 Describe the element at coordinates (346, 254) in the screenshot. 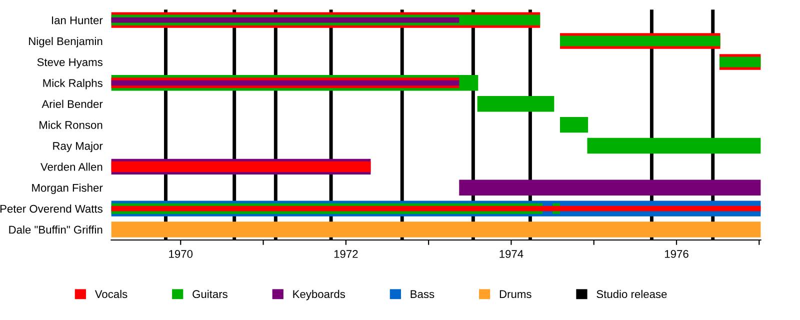

I see `x-tick-label: 1972` at that location.